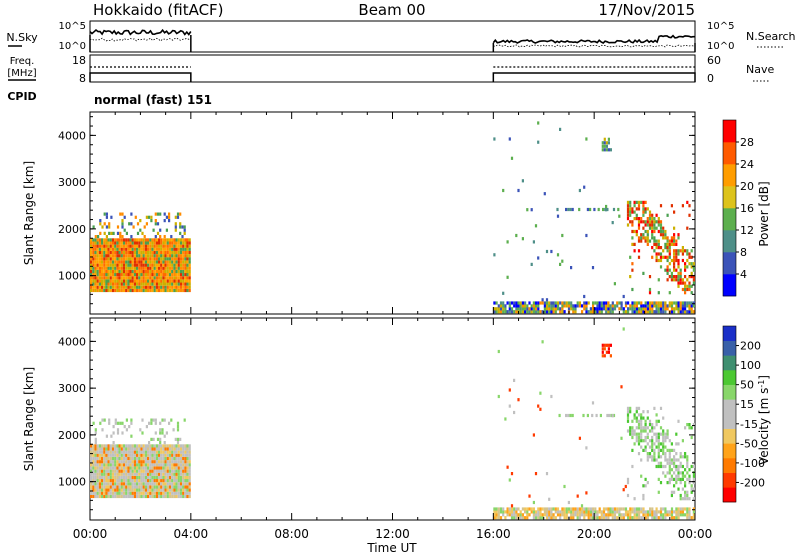 The image size is (800, 554). I want to click on cpid-text: normal (fast) 151, so click(153, 100).